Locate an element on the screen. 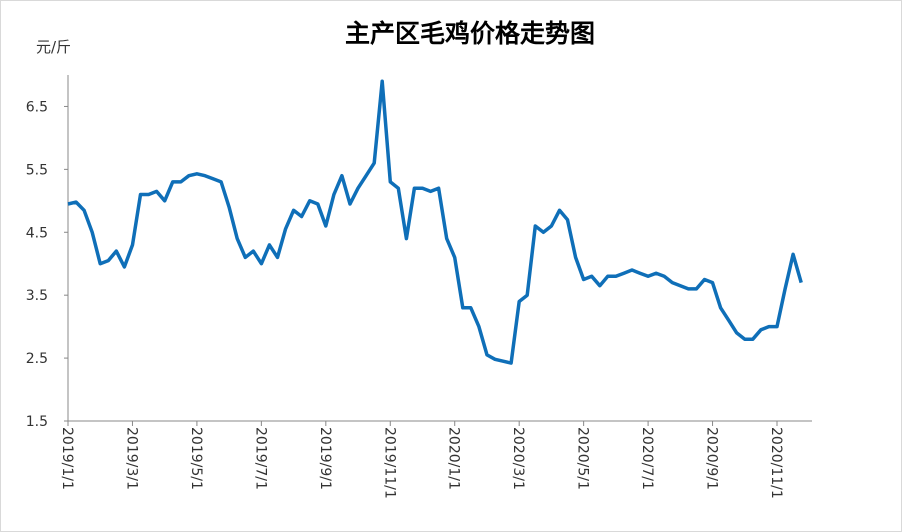 Image resolution: width=902 pixels, height=532 pixels. x-tick-label: 2020/9/1 is located at coordinates (712, 458).